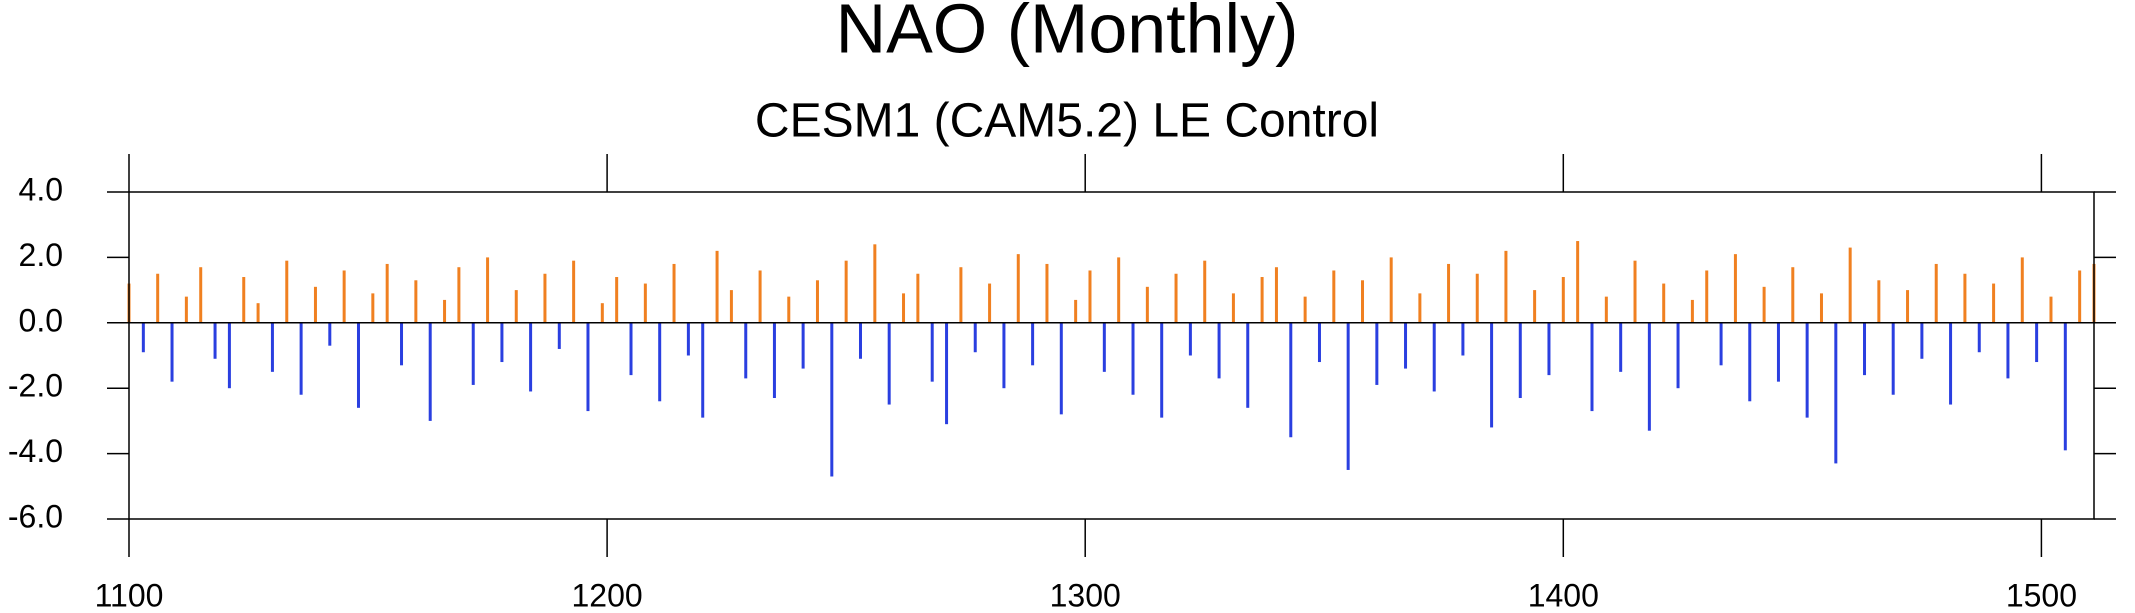 This screenshot has width=2135, height=613. Describe the element at coordinates (129, 595) in the screenshot. I see `x-tick-label: 1100` at that location.